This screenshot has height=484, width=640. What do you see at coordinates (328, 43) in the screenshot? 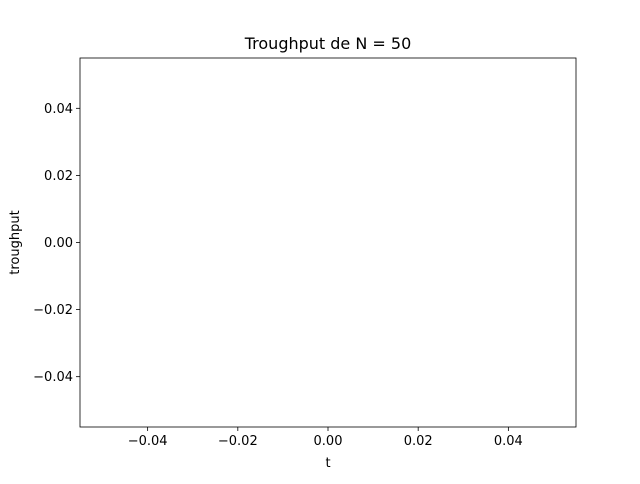
I see `chart-title: Troughput de N = 50` at bounding box center [328, 43].